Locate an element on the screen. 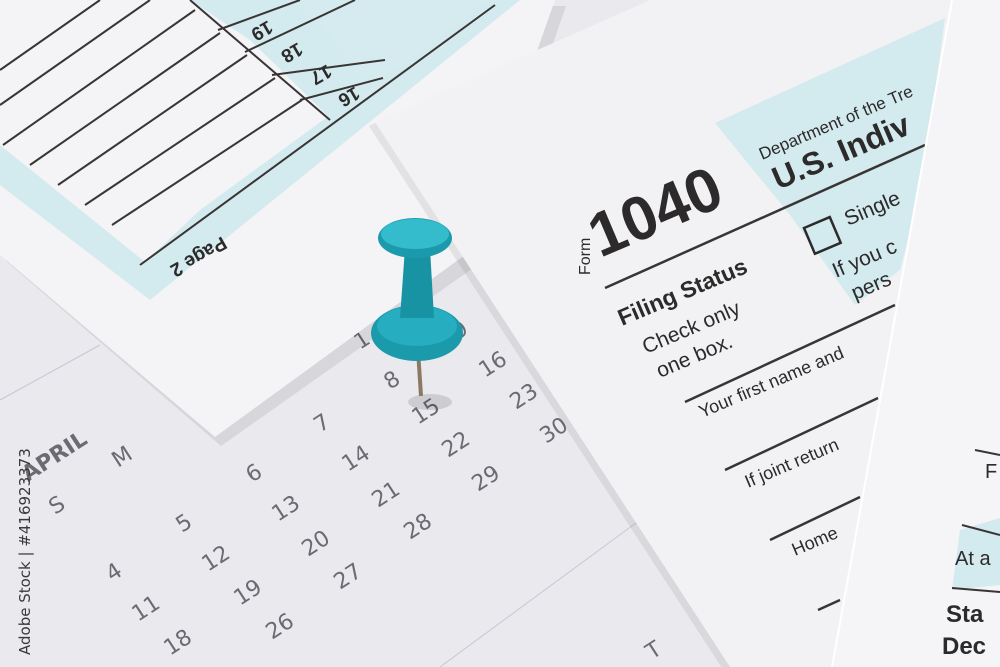 Image resolution: width=1000 pixels, height=667 pixels. form-text: Sta is located at coordinates (965, 614).